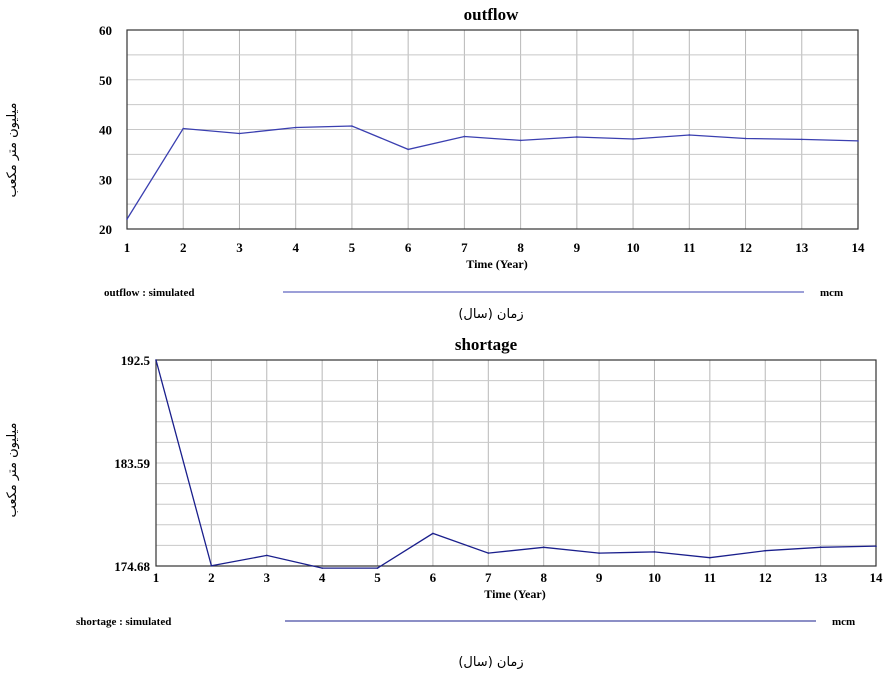 The height and width of the screenshot is (688, 885). Describe the element at coordinates (377, 577) in the screenshot. I see `chart2-xtick-label: 5` at that location.